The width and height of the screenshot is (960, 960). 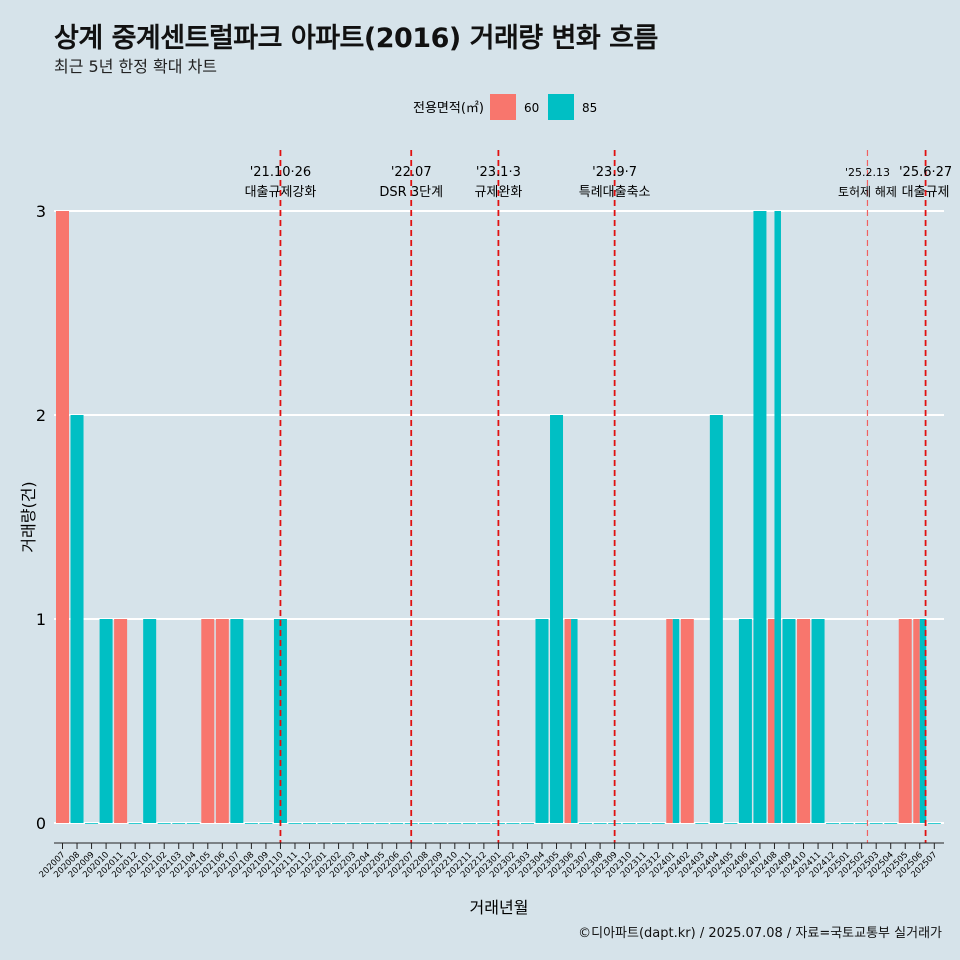 What do you see at coordinates (615, 192) in the screenshot?
I see `event-label: 특례대출축소` at bounding box center [615, 192].